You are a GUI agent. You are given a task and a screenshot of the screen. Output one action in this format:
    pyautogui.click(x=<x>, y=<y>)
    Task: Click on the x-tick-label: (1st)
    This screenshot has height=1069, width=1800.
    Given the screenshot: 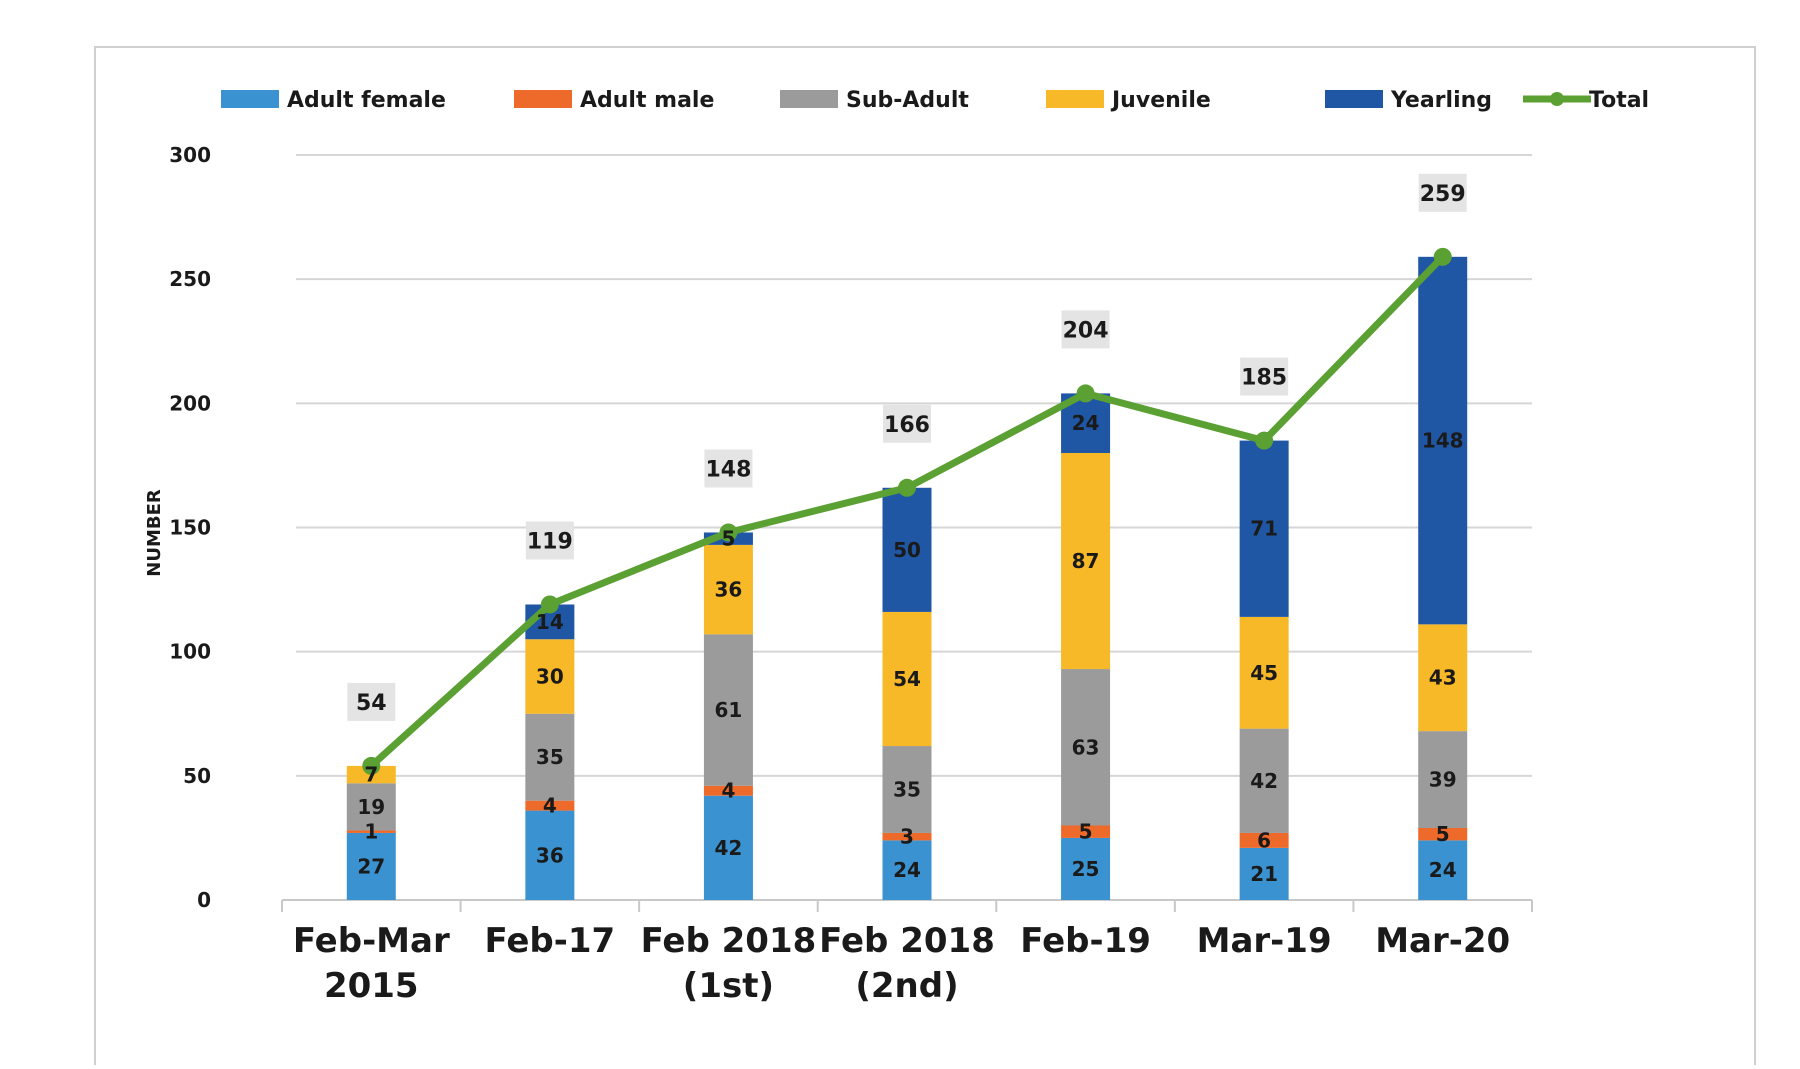 What is the action you would take?
    pyautogui.click(x=728, y=986)
    